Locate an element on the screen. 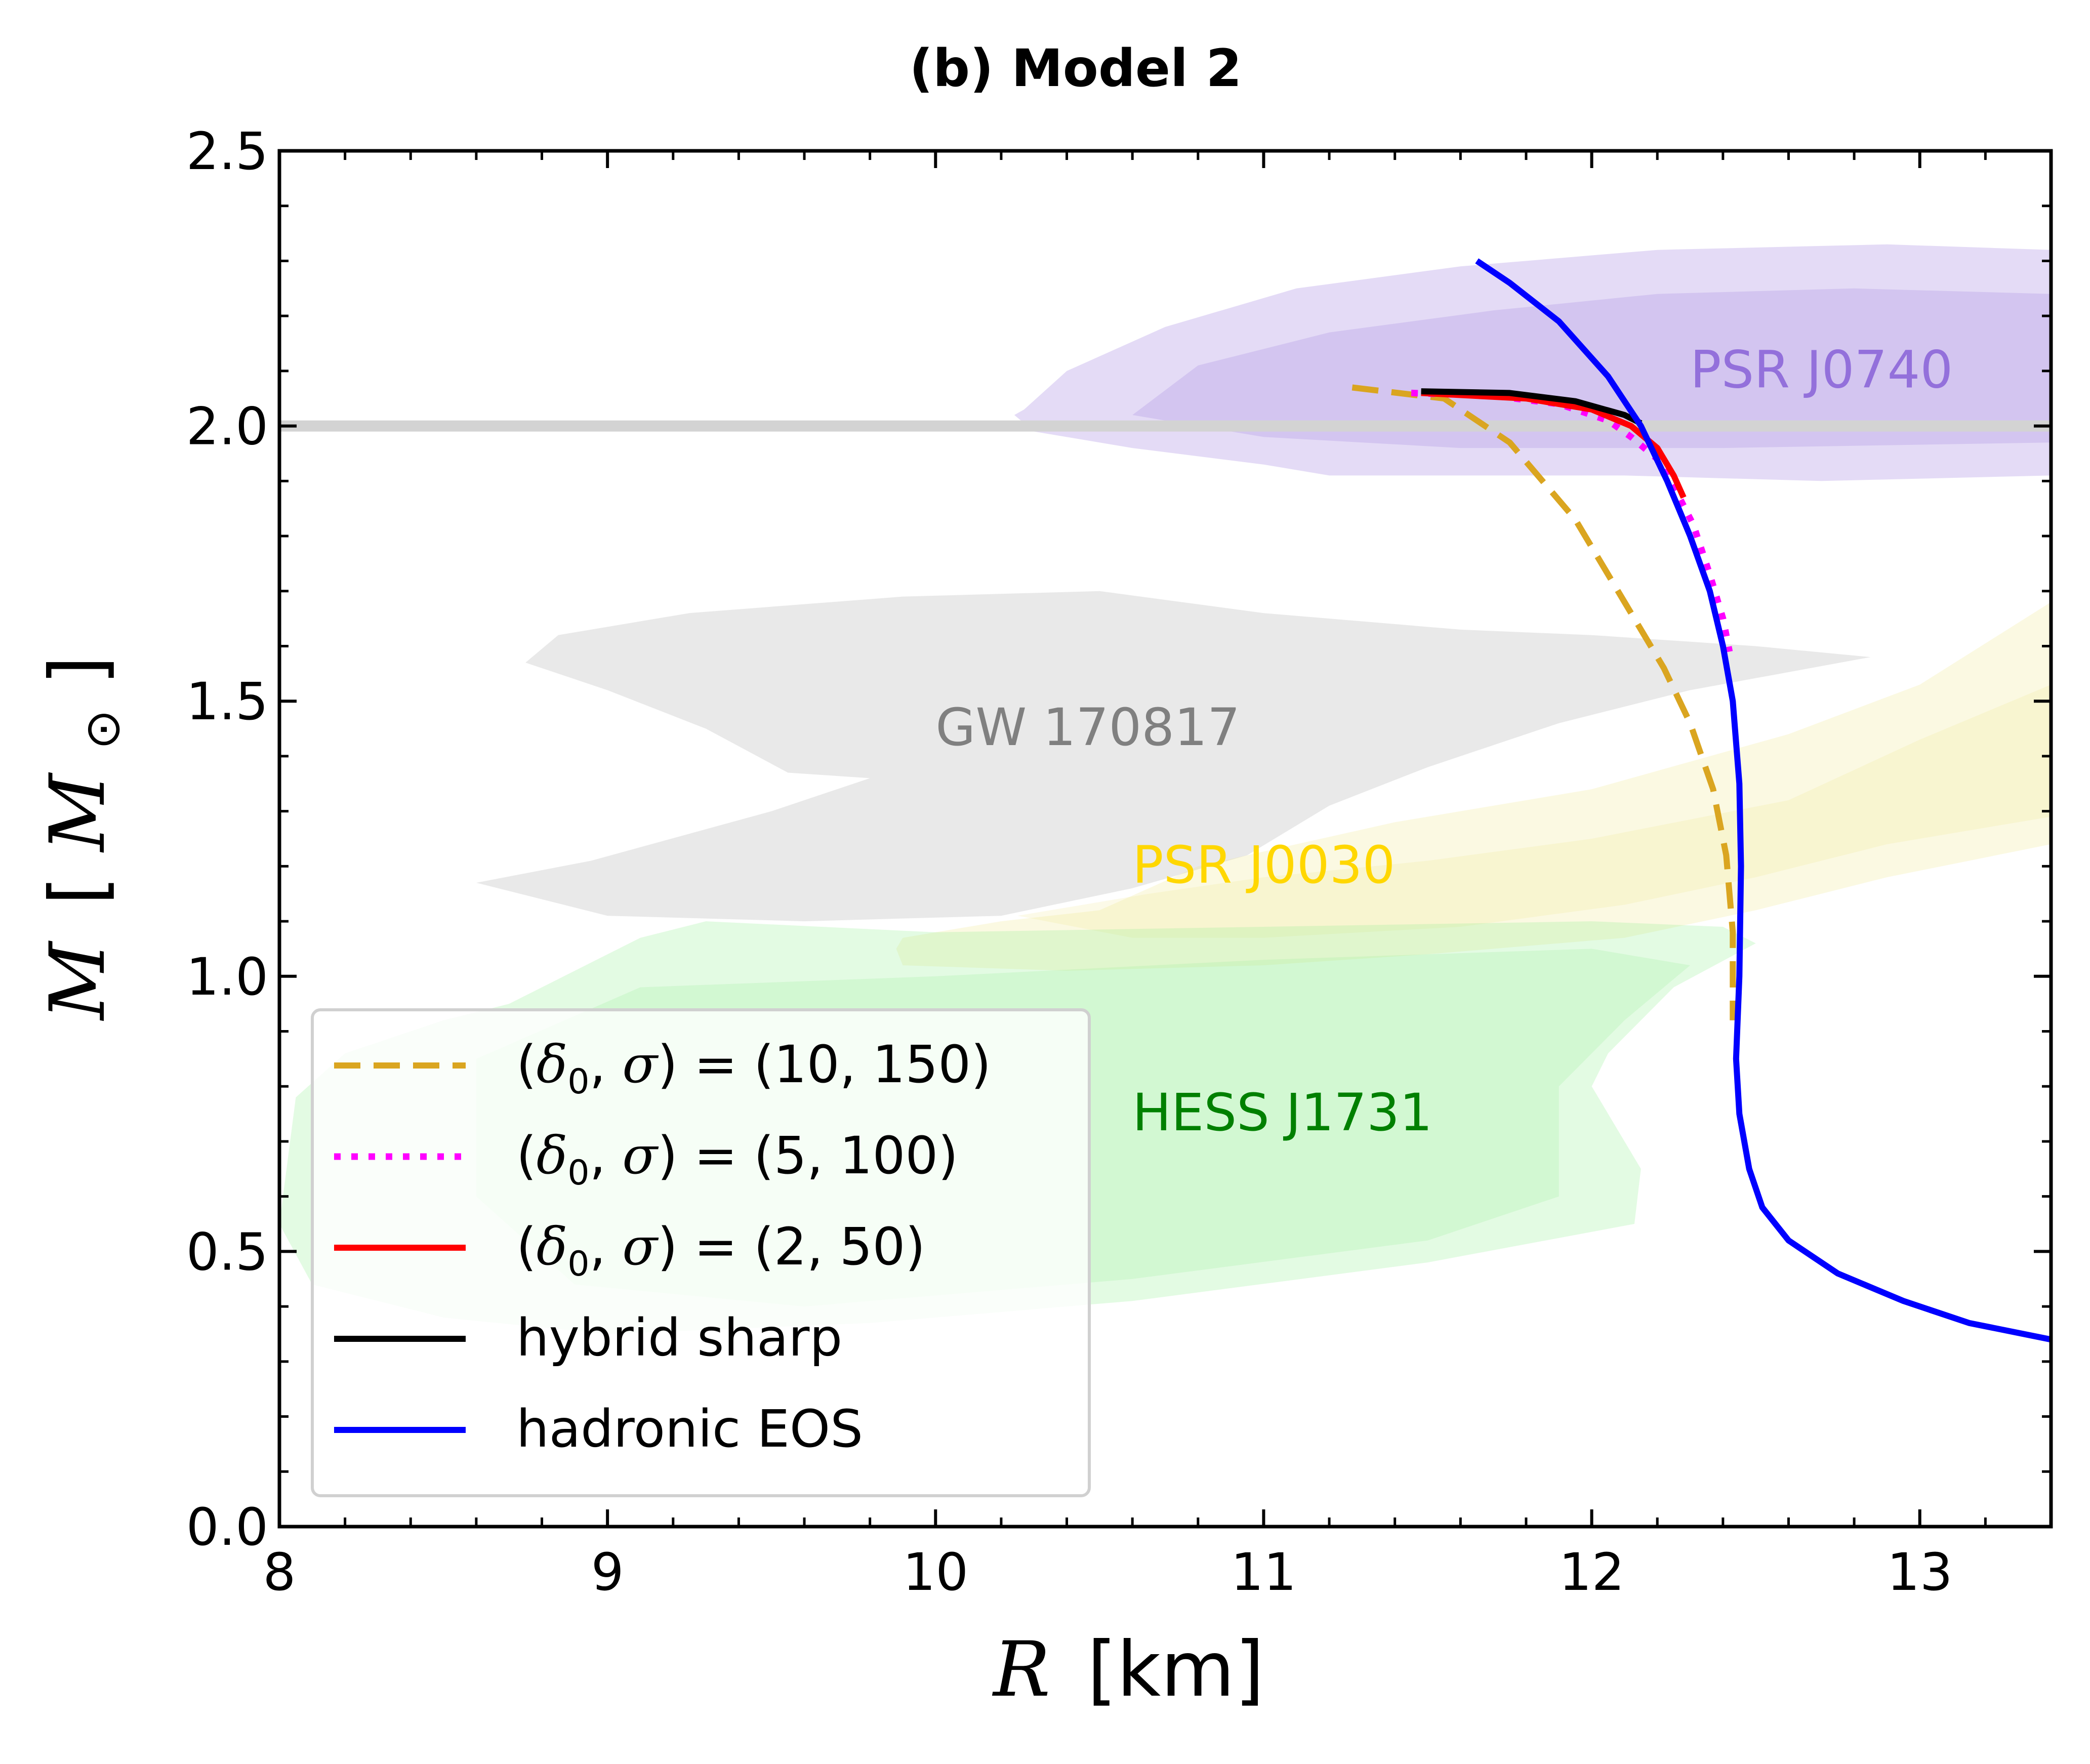 Image resolution: width=2090 pixels, height=1764 pixels. region-label-gw-170817: GW 170817 is located at coordinates (1087, 728).